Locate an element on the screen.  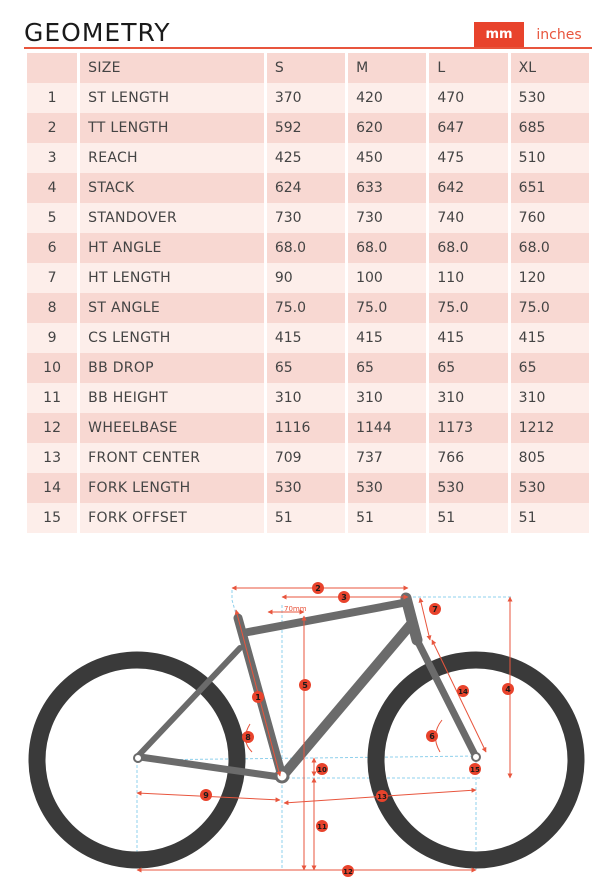
value-s: 530 is located at coordinates (306, 488).